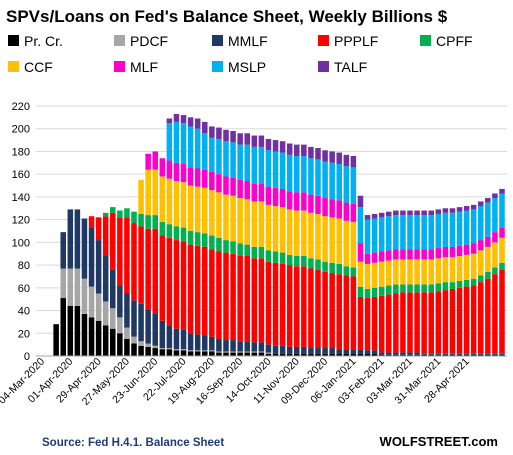  Describe the element at coordinates (439, 441) in the screenshot. I see `wolfstreet-brand: WOLFSTREET.com` at that location.